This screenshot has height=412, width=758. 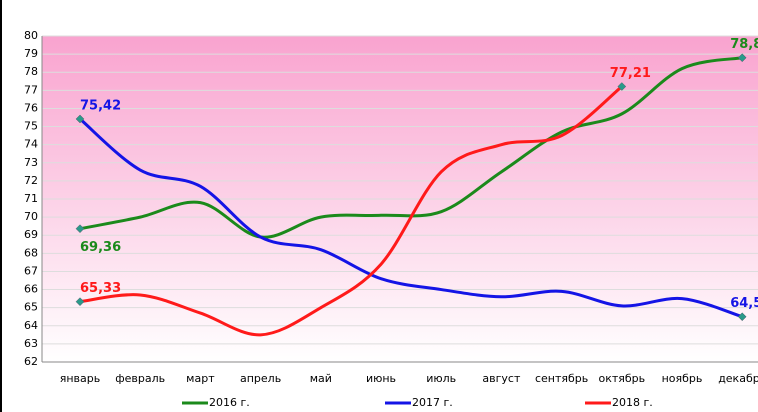 What do you see at coordinates (31, 325) in the screenshot?
I see `y-tick-label: 64` at bounding box center [31, 325].